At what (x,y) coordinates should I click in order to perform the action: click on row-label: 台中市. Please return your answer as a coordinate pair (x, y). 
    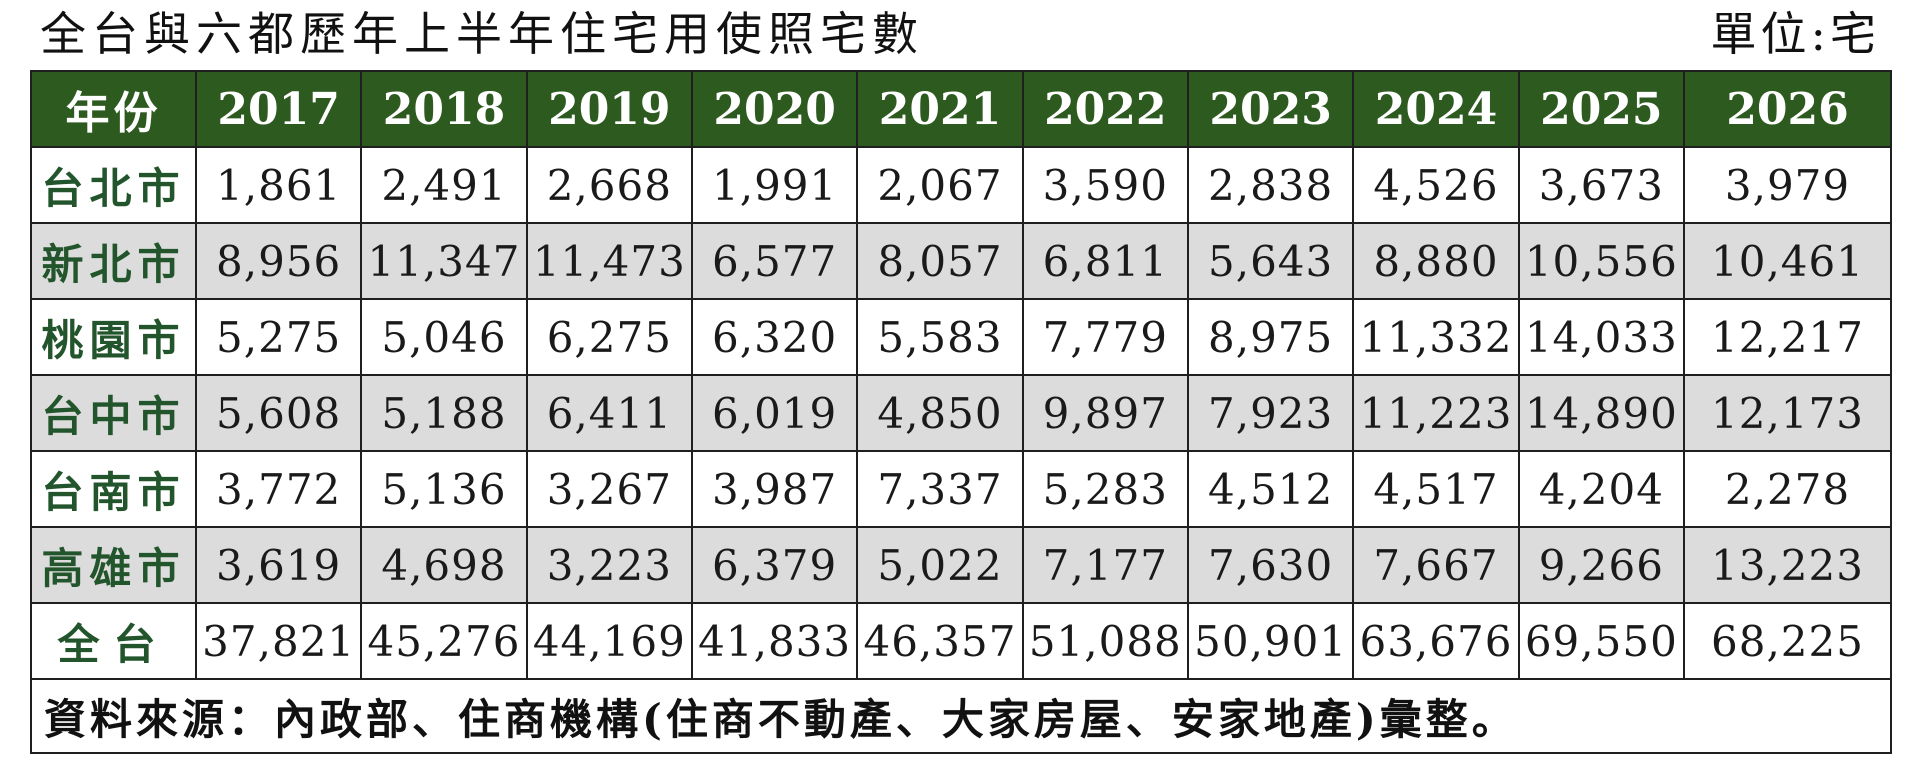
    Looking at the image, I should click on (113, 413).